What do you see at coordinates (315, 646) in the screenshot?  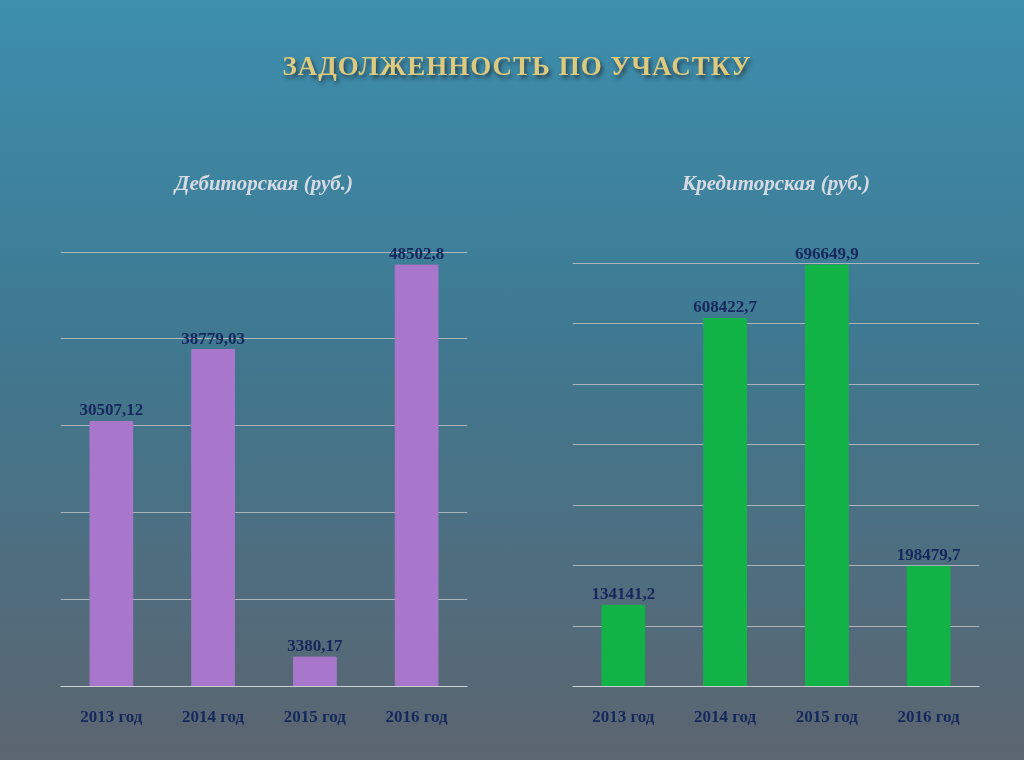 I see `data-label: 3380,17` at bounding box center [315, 646].